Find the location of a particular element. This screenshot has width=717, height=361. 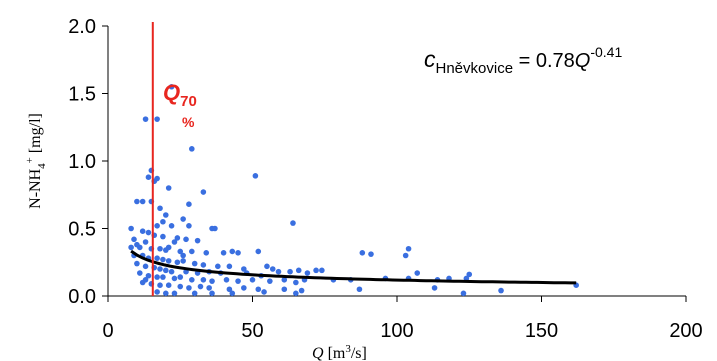

y-axis-label: N-NH4+ [mg/l] is located at coordinates (36, 161).